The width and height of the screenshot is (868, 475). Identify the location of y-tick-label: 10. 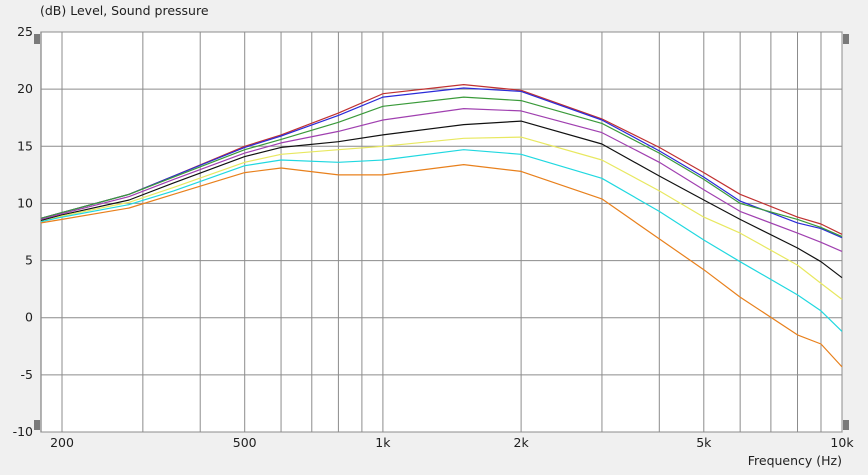
(25, 202).